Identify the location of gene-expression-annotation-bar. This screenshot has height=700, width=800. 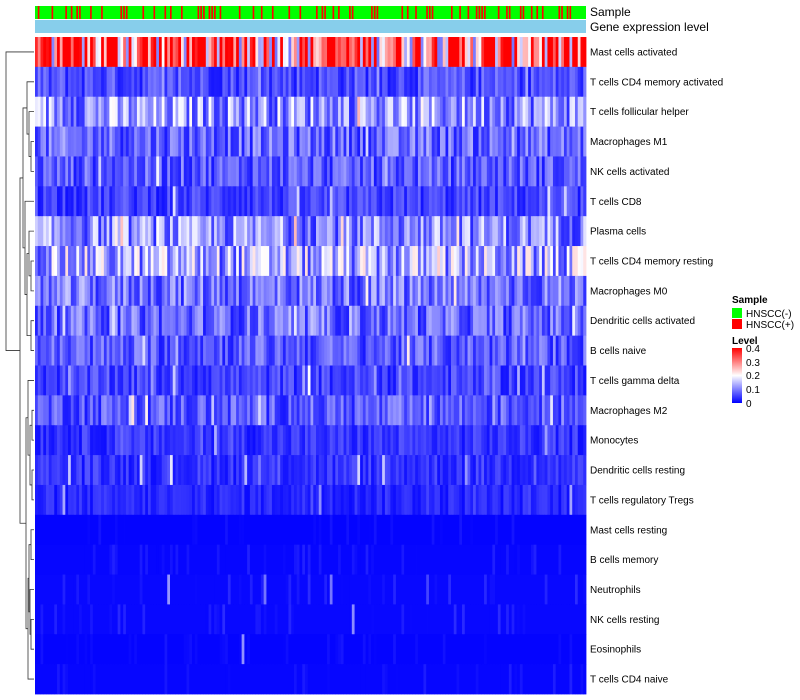
(310, 26).